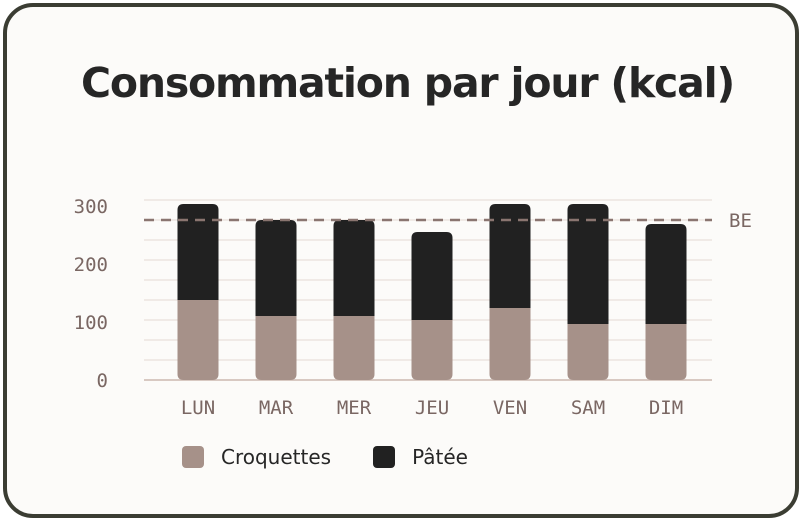  What do you see at coordinates (588, 408) in the screenshot?
I see `x-tick-sam: SAM` at bounding box center [588, 408].